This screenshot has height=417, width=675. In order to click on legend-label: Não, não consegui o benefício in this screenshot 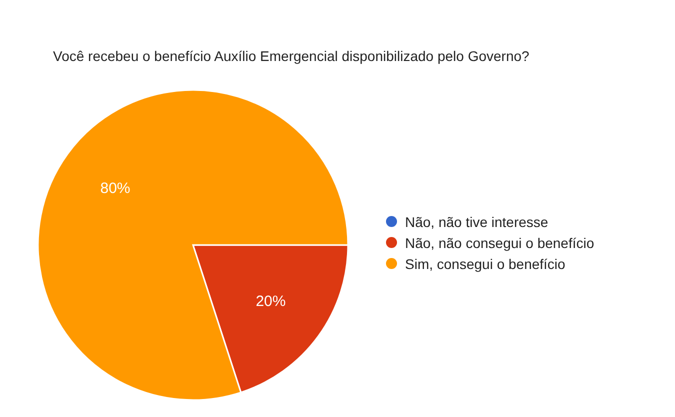, I will do `click(499, 242)`.